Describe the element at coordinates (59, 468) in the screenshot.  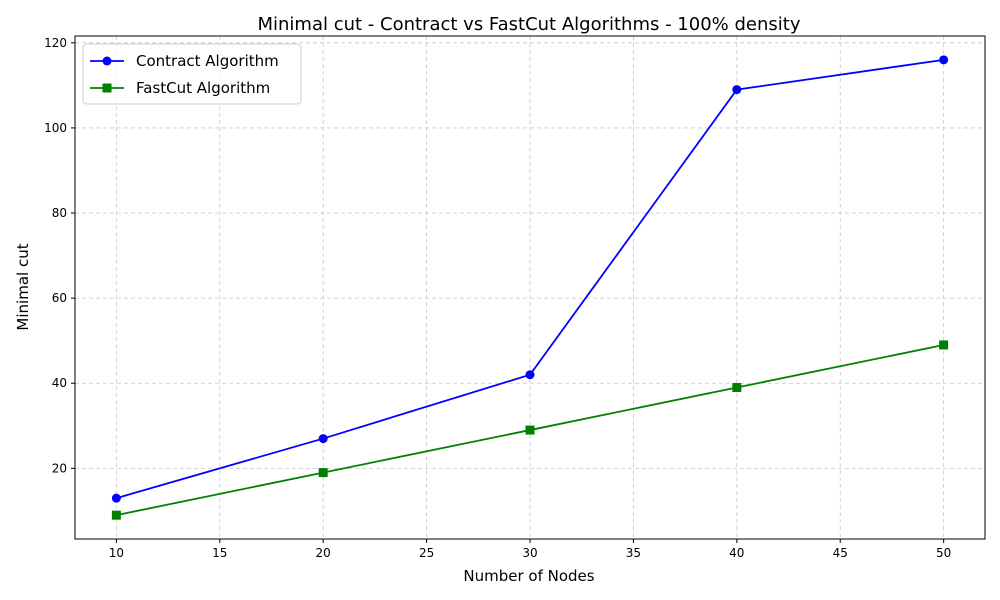
I see `y-tick-label: 20` at that location.